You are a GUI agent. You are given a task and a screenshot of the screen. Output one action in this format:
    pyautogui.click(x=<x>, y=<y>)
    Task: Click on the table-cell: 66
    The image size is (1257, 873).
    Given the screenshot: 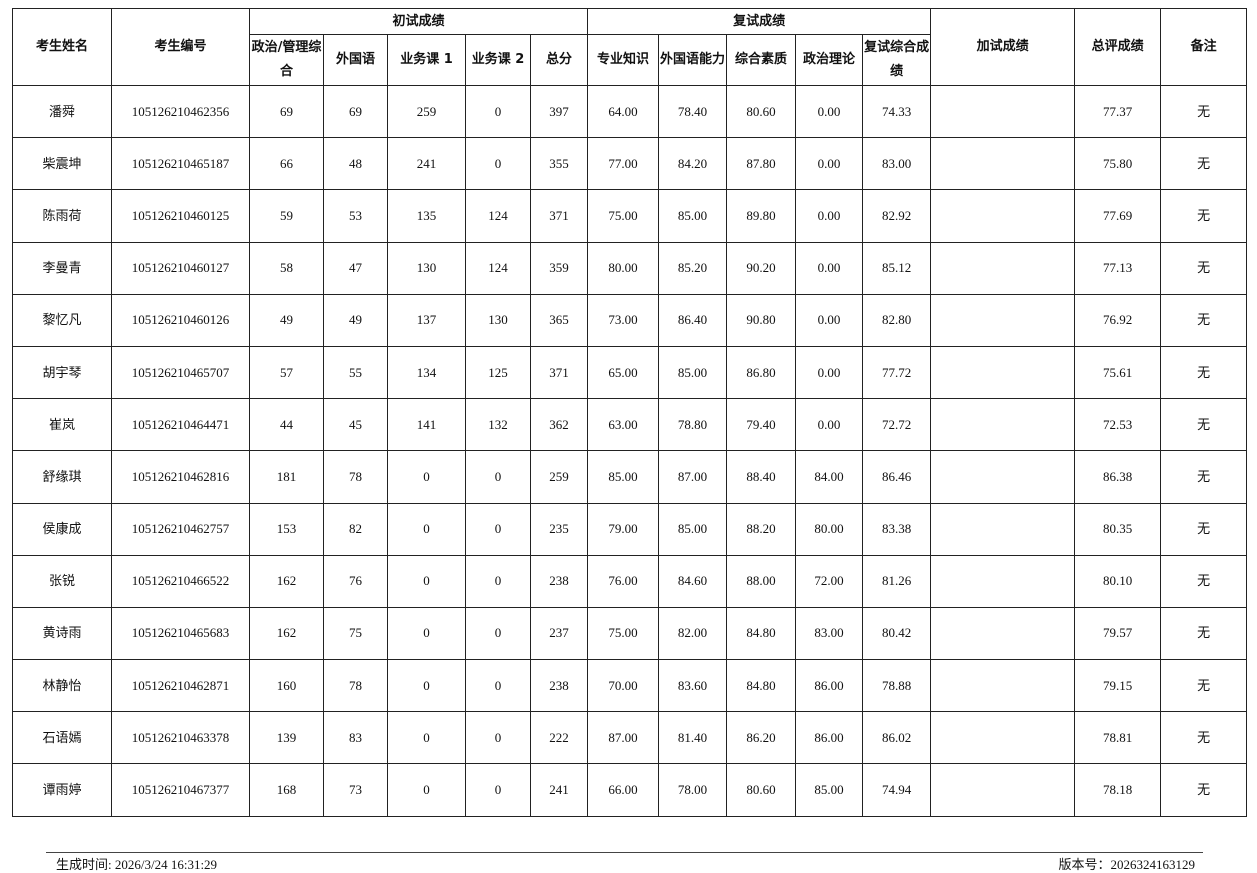 What is the action you would take?
    pyautogui.click(x=286, y=164)
    